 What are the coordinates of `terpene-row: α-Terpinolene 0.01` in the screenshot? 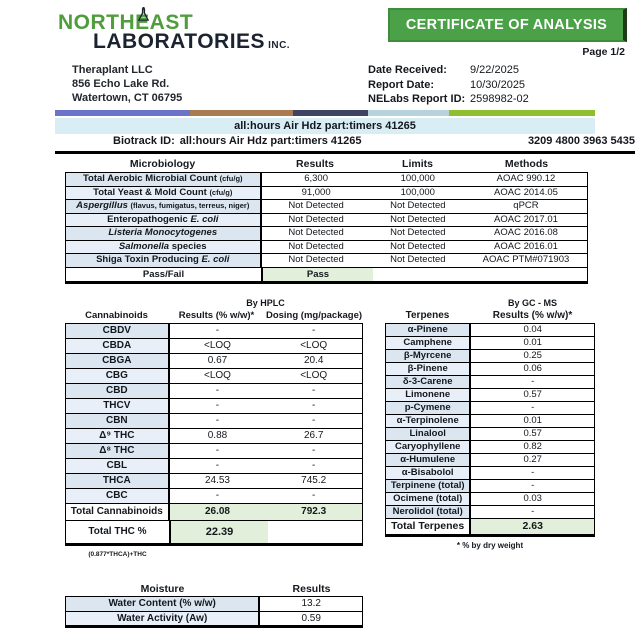 It's located at (490, 421).